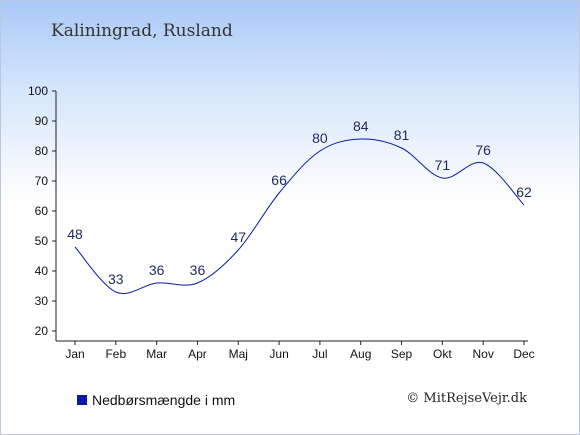 Image resolution: width=580 pixels, height=435 pixels. I want to click on legend: Nedbørsmængde i mm, so click(156, 400).